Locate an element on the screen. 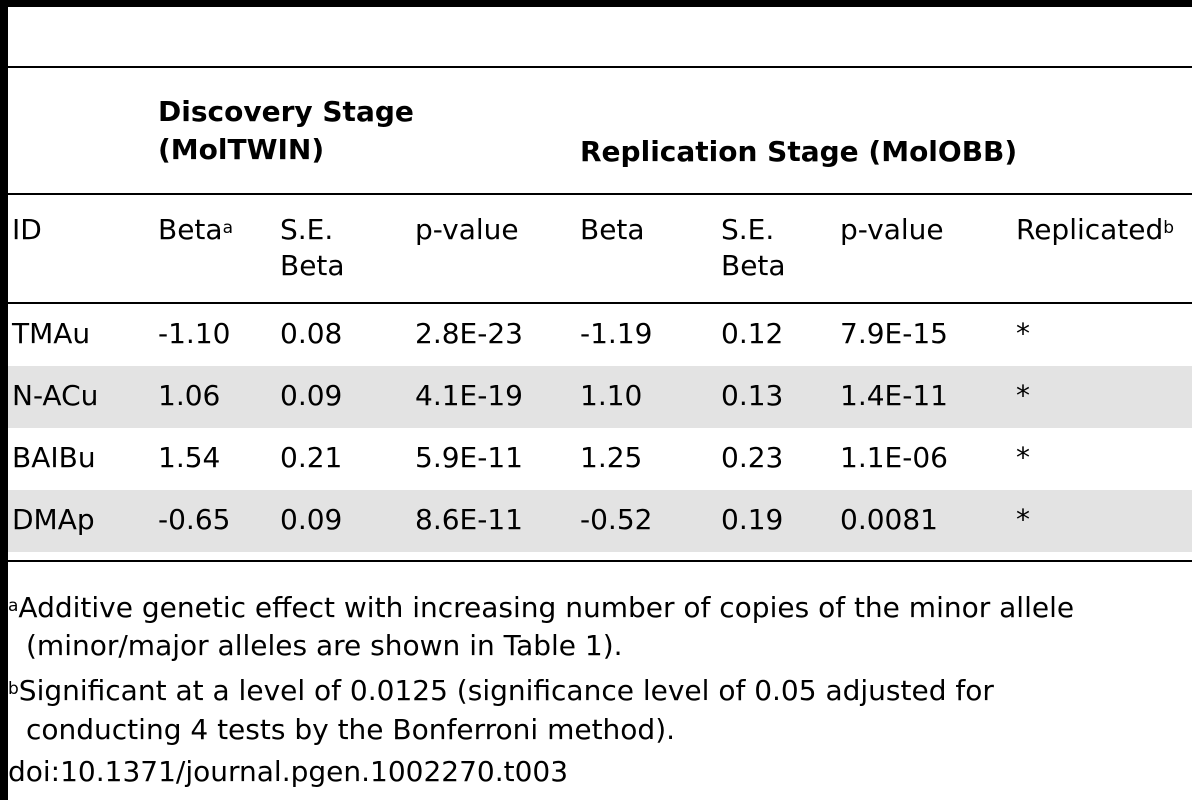  left-border is located at coordinates (4, 400).